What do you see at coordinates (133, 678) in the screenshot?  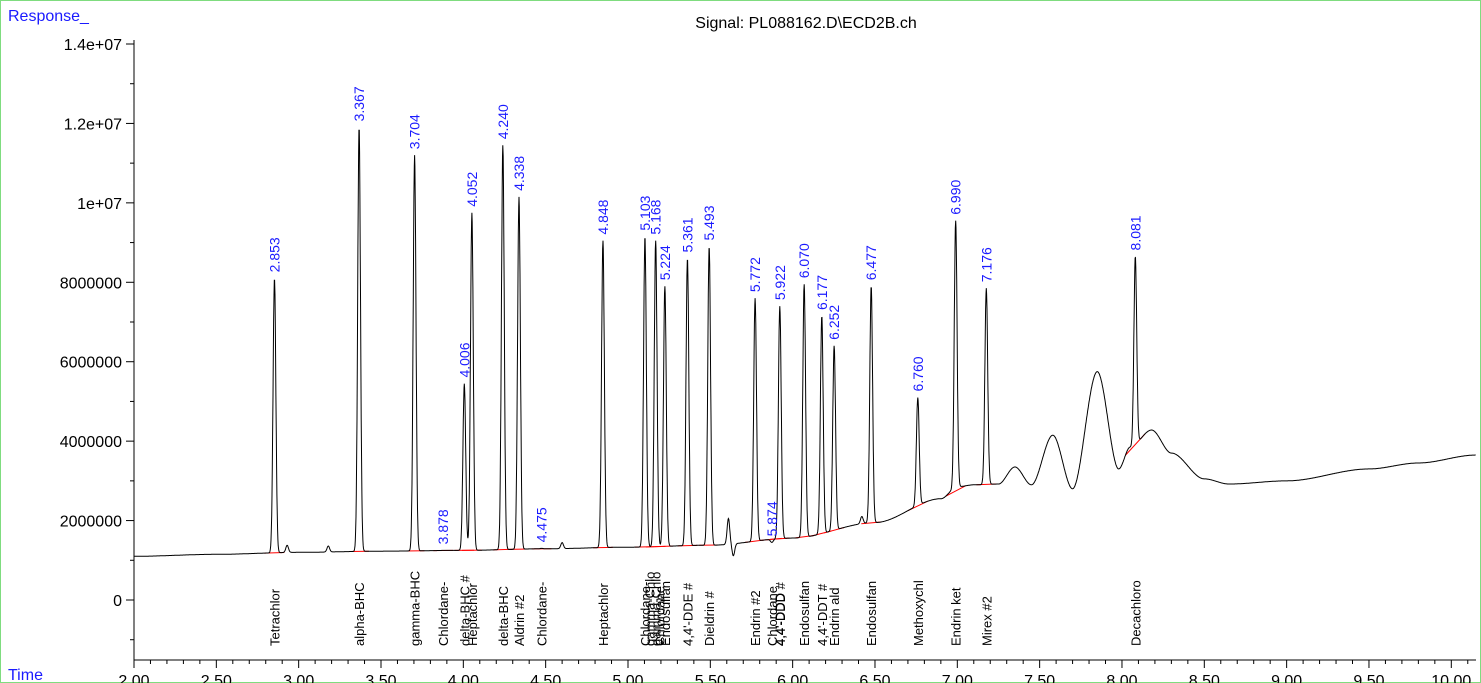 I see `x-tick-label: 2.00` at bounding box center [133, 678].